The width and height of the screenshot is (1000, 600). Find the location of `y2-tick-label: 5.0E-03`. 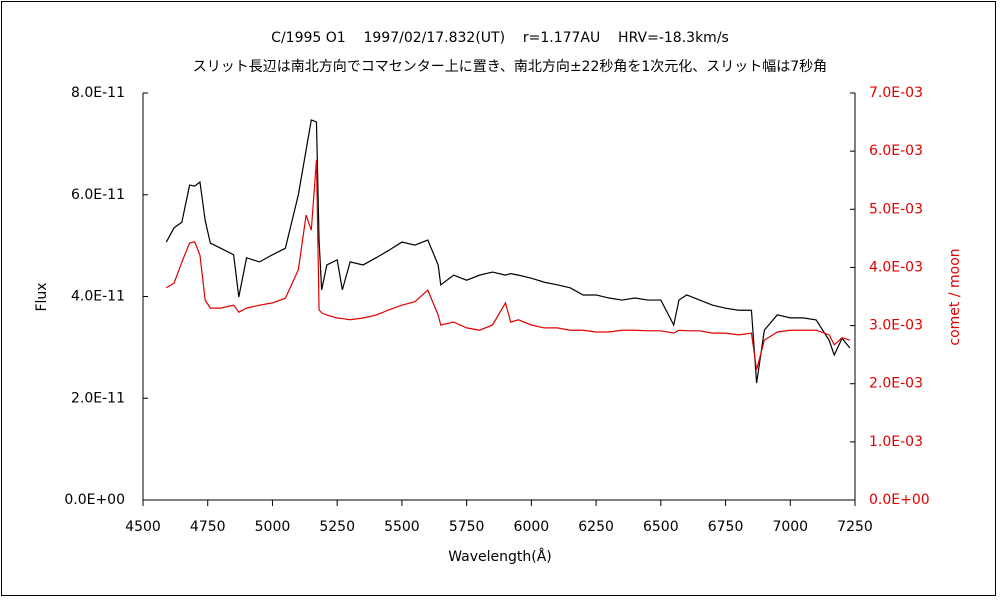

y2-tick-label: 5.0E-03 is located at coordinates (896, 209).